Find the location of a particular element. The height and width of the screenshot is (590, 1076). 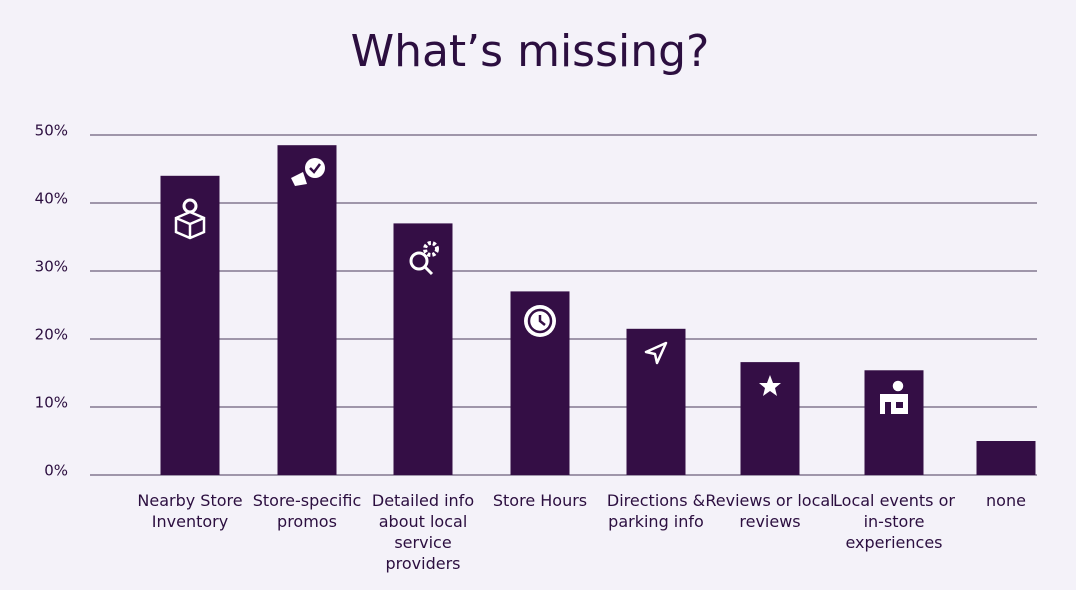

y-tick-label: 20% is located at coordinates (51, 335).